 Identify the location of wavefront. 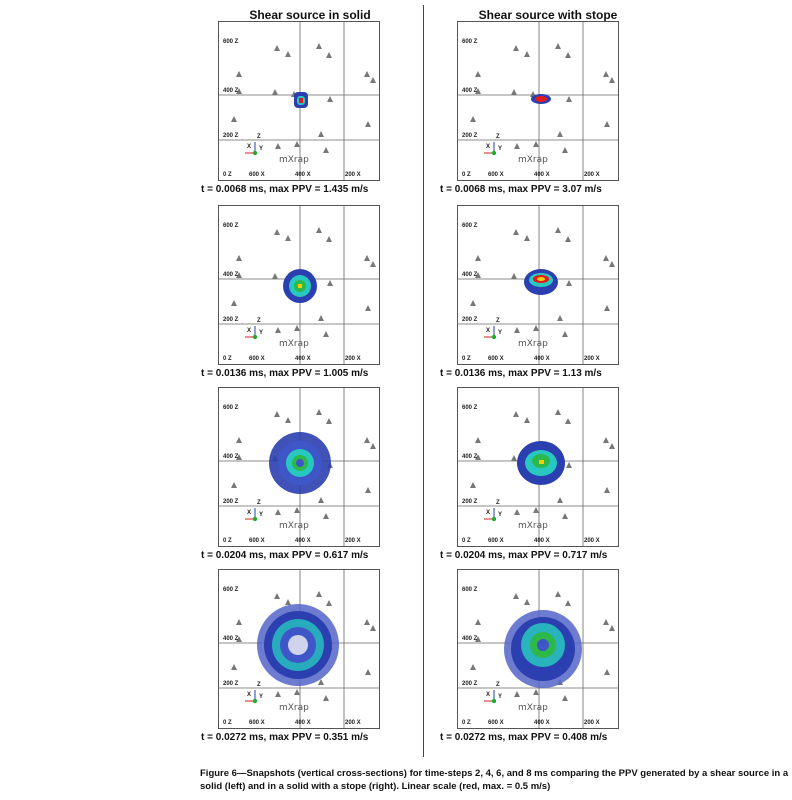
(300, 286).